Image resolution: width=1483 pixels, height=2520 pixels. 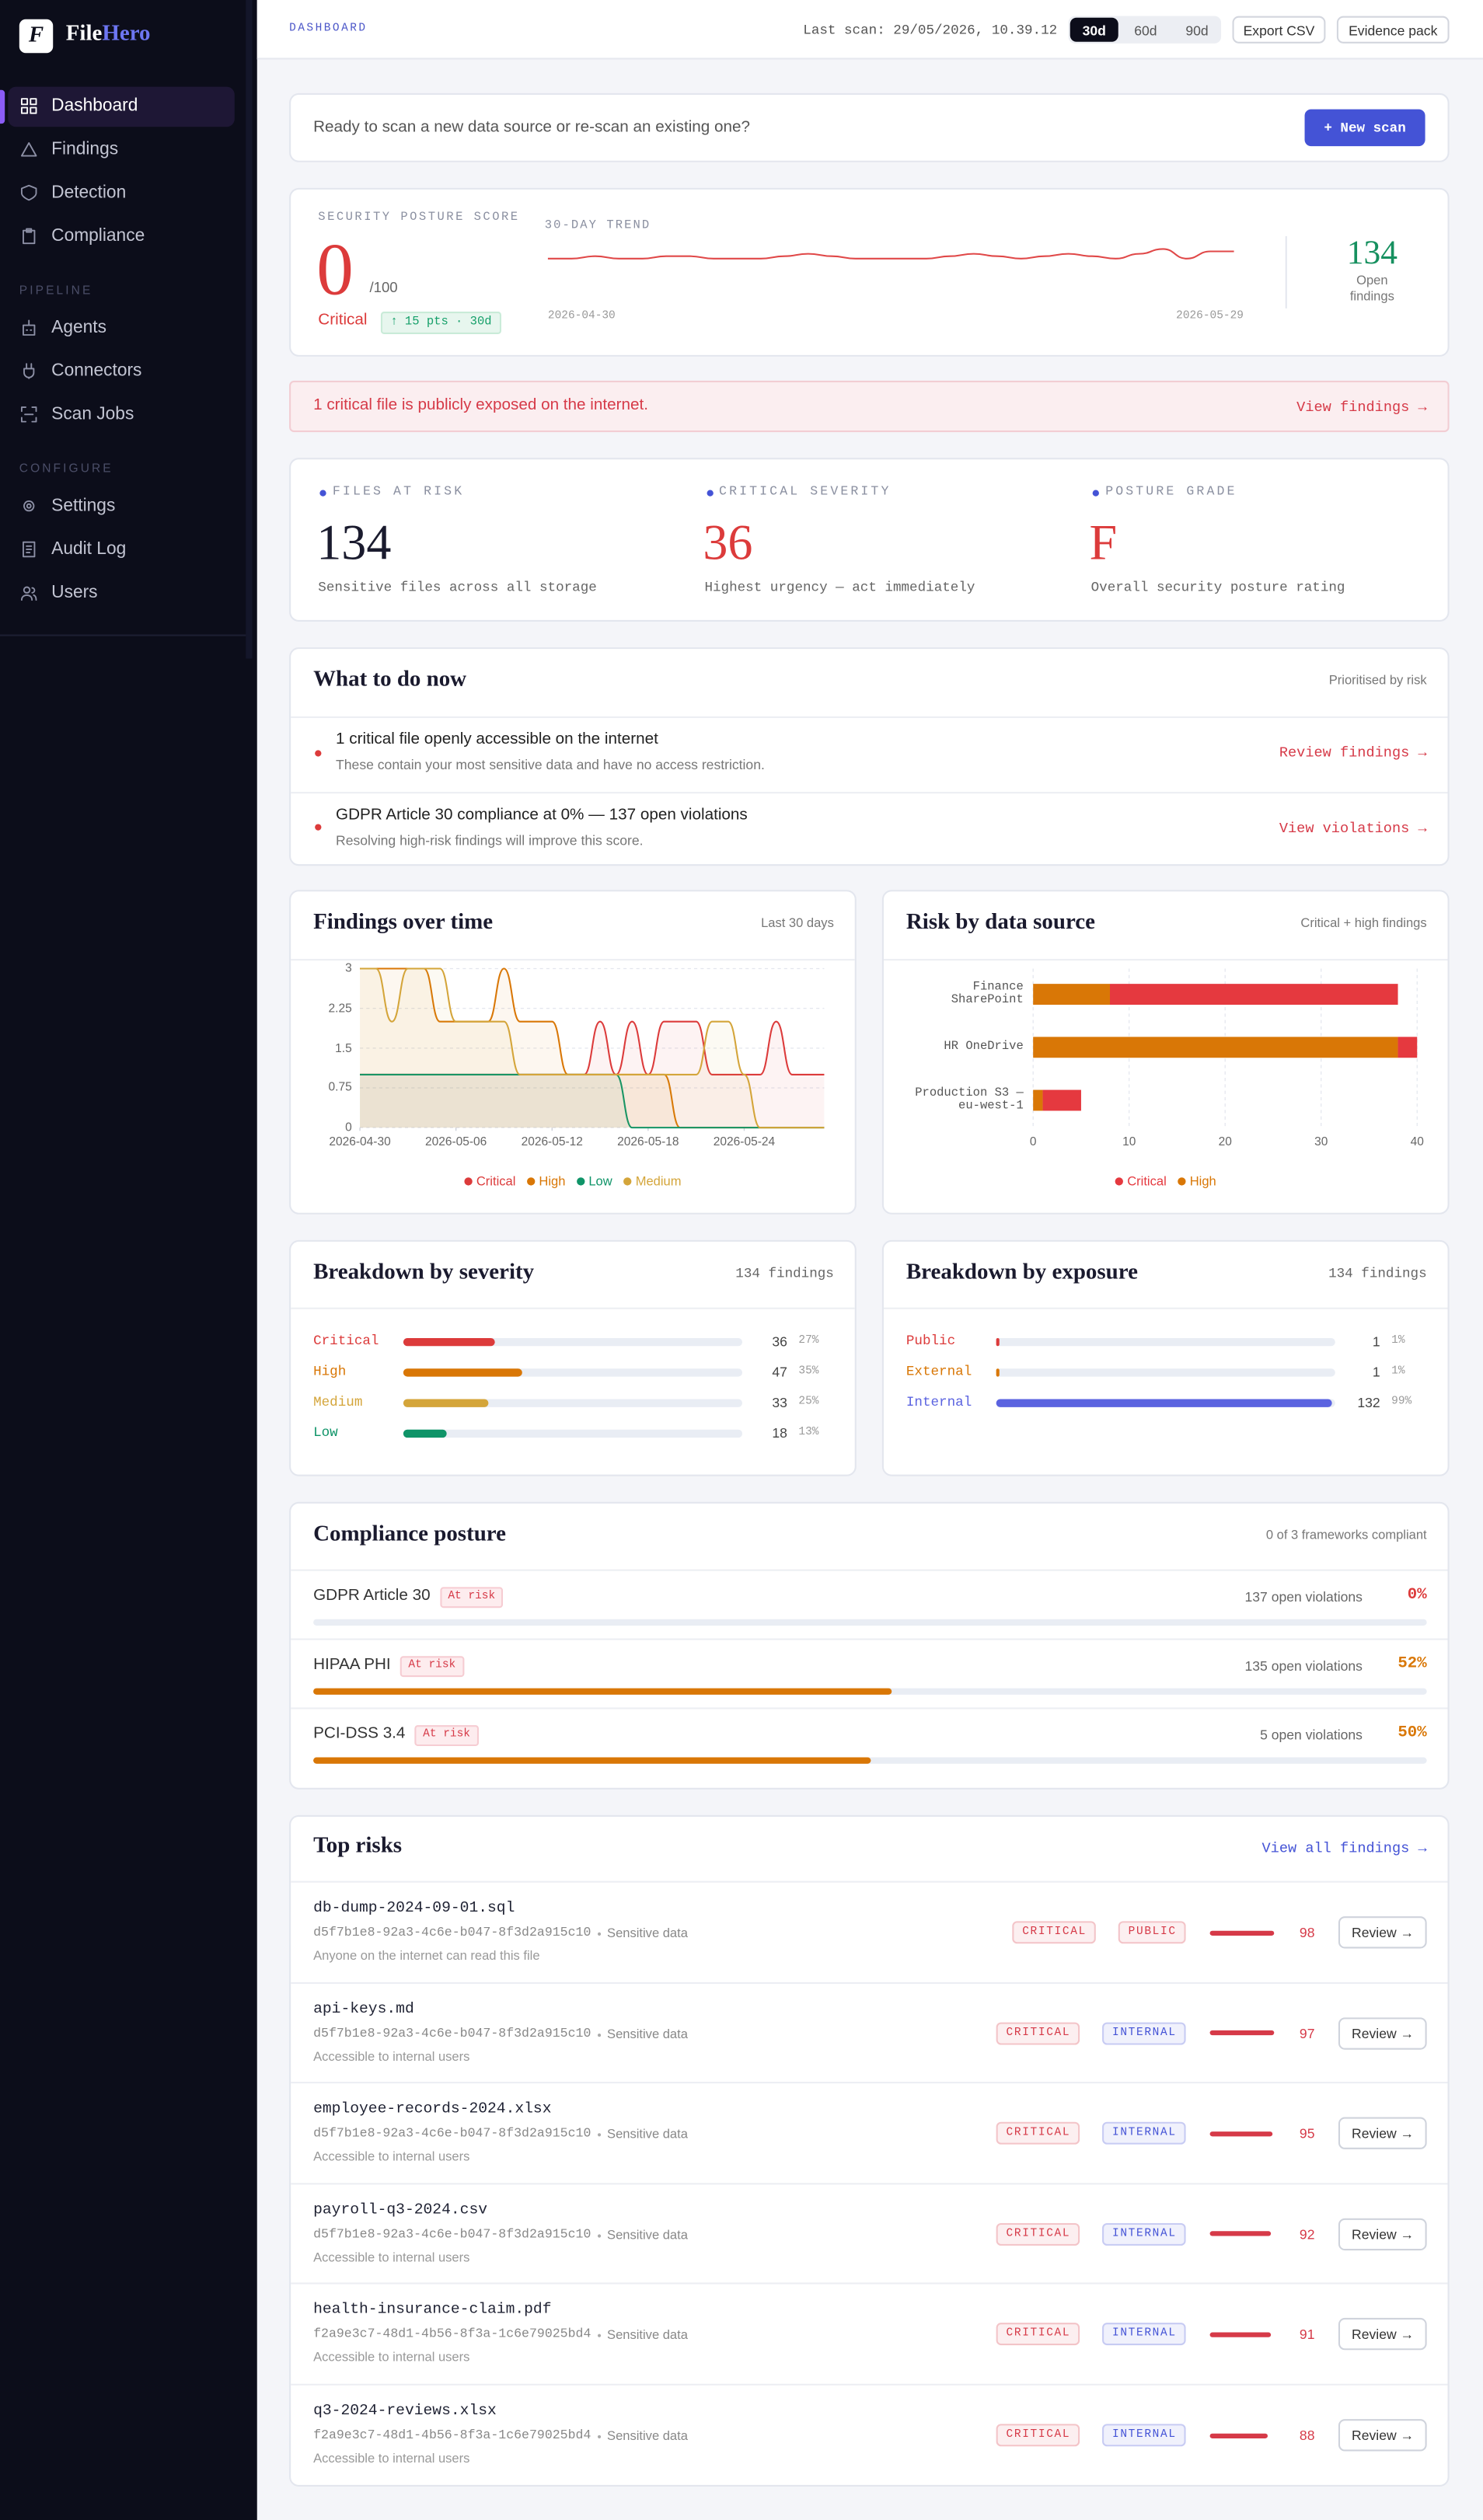 I want to click on nav-item: Settings, so click(x=83, y=506).